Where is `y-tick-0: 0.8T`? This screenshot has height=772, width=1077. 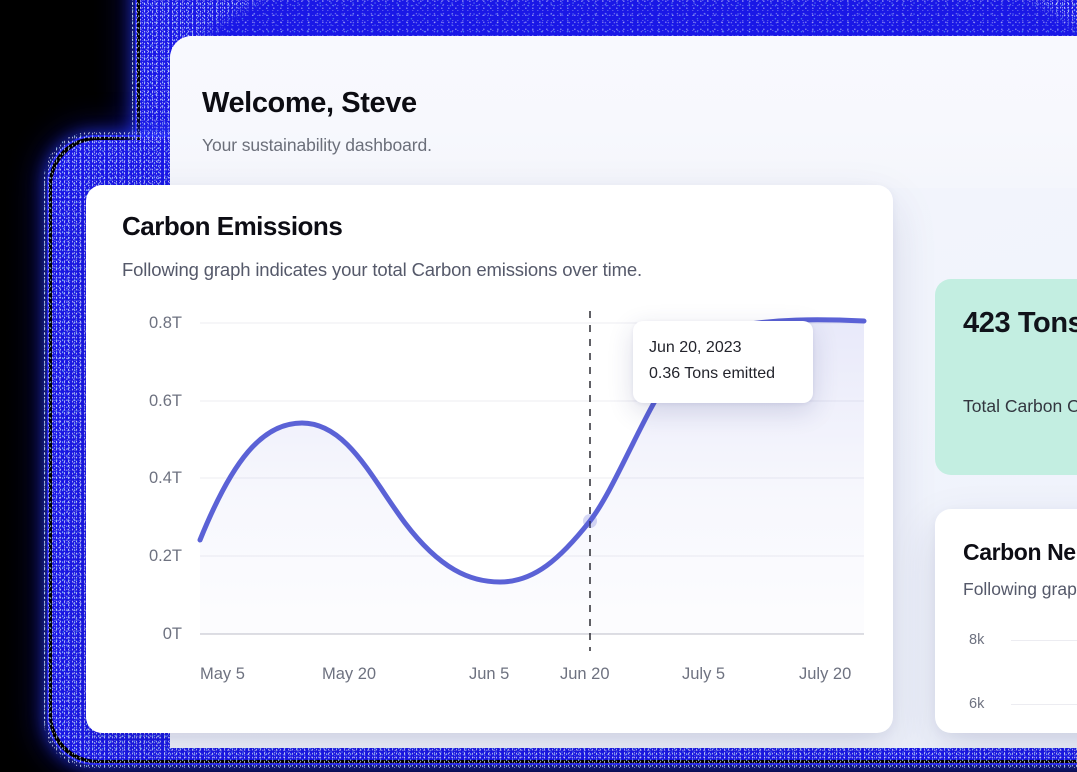 y-tick-0: 0.8T is located at coordinates (165, 323).